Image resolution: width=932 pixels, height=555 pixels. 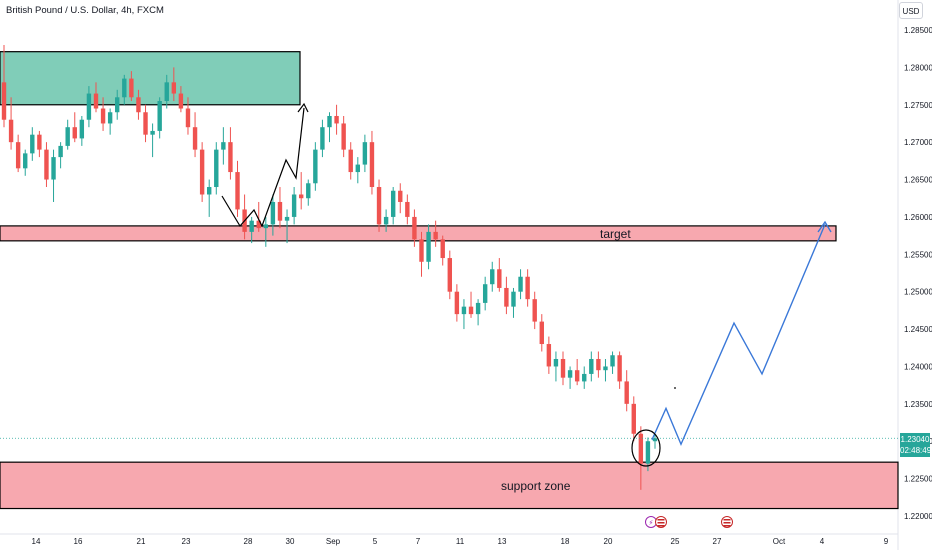 I want to click on price-tick-label: 1.25000, so click(x=918, y=292).